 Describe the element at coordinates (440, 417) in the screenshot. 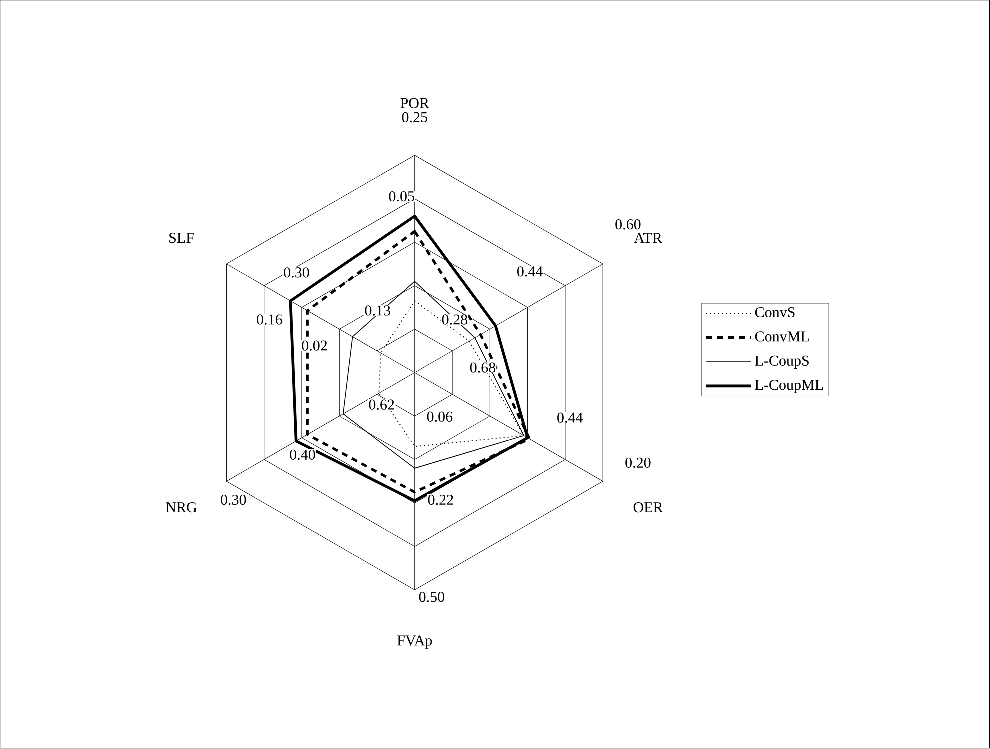

I see `text: 0.06` at that location.